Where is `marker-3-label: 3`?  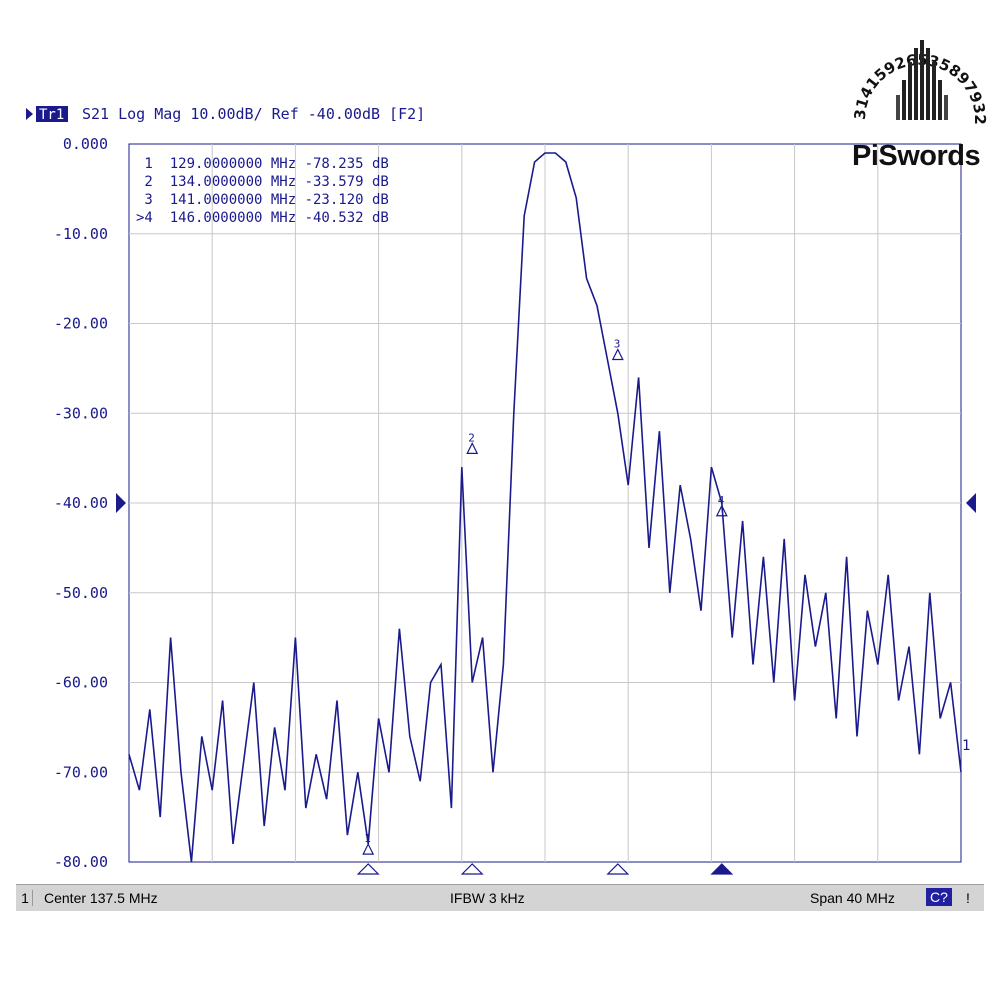 marker-3-label: 3 is located at coordinates (617, 344).